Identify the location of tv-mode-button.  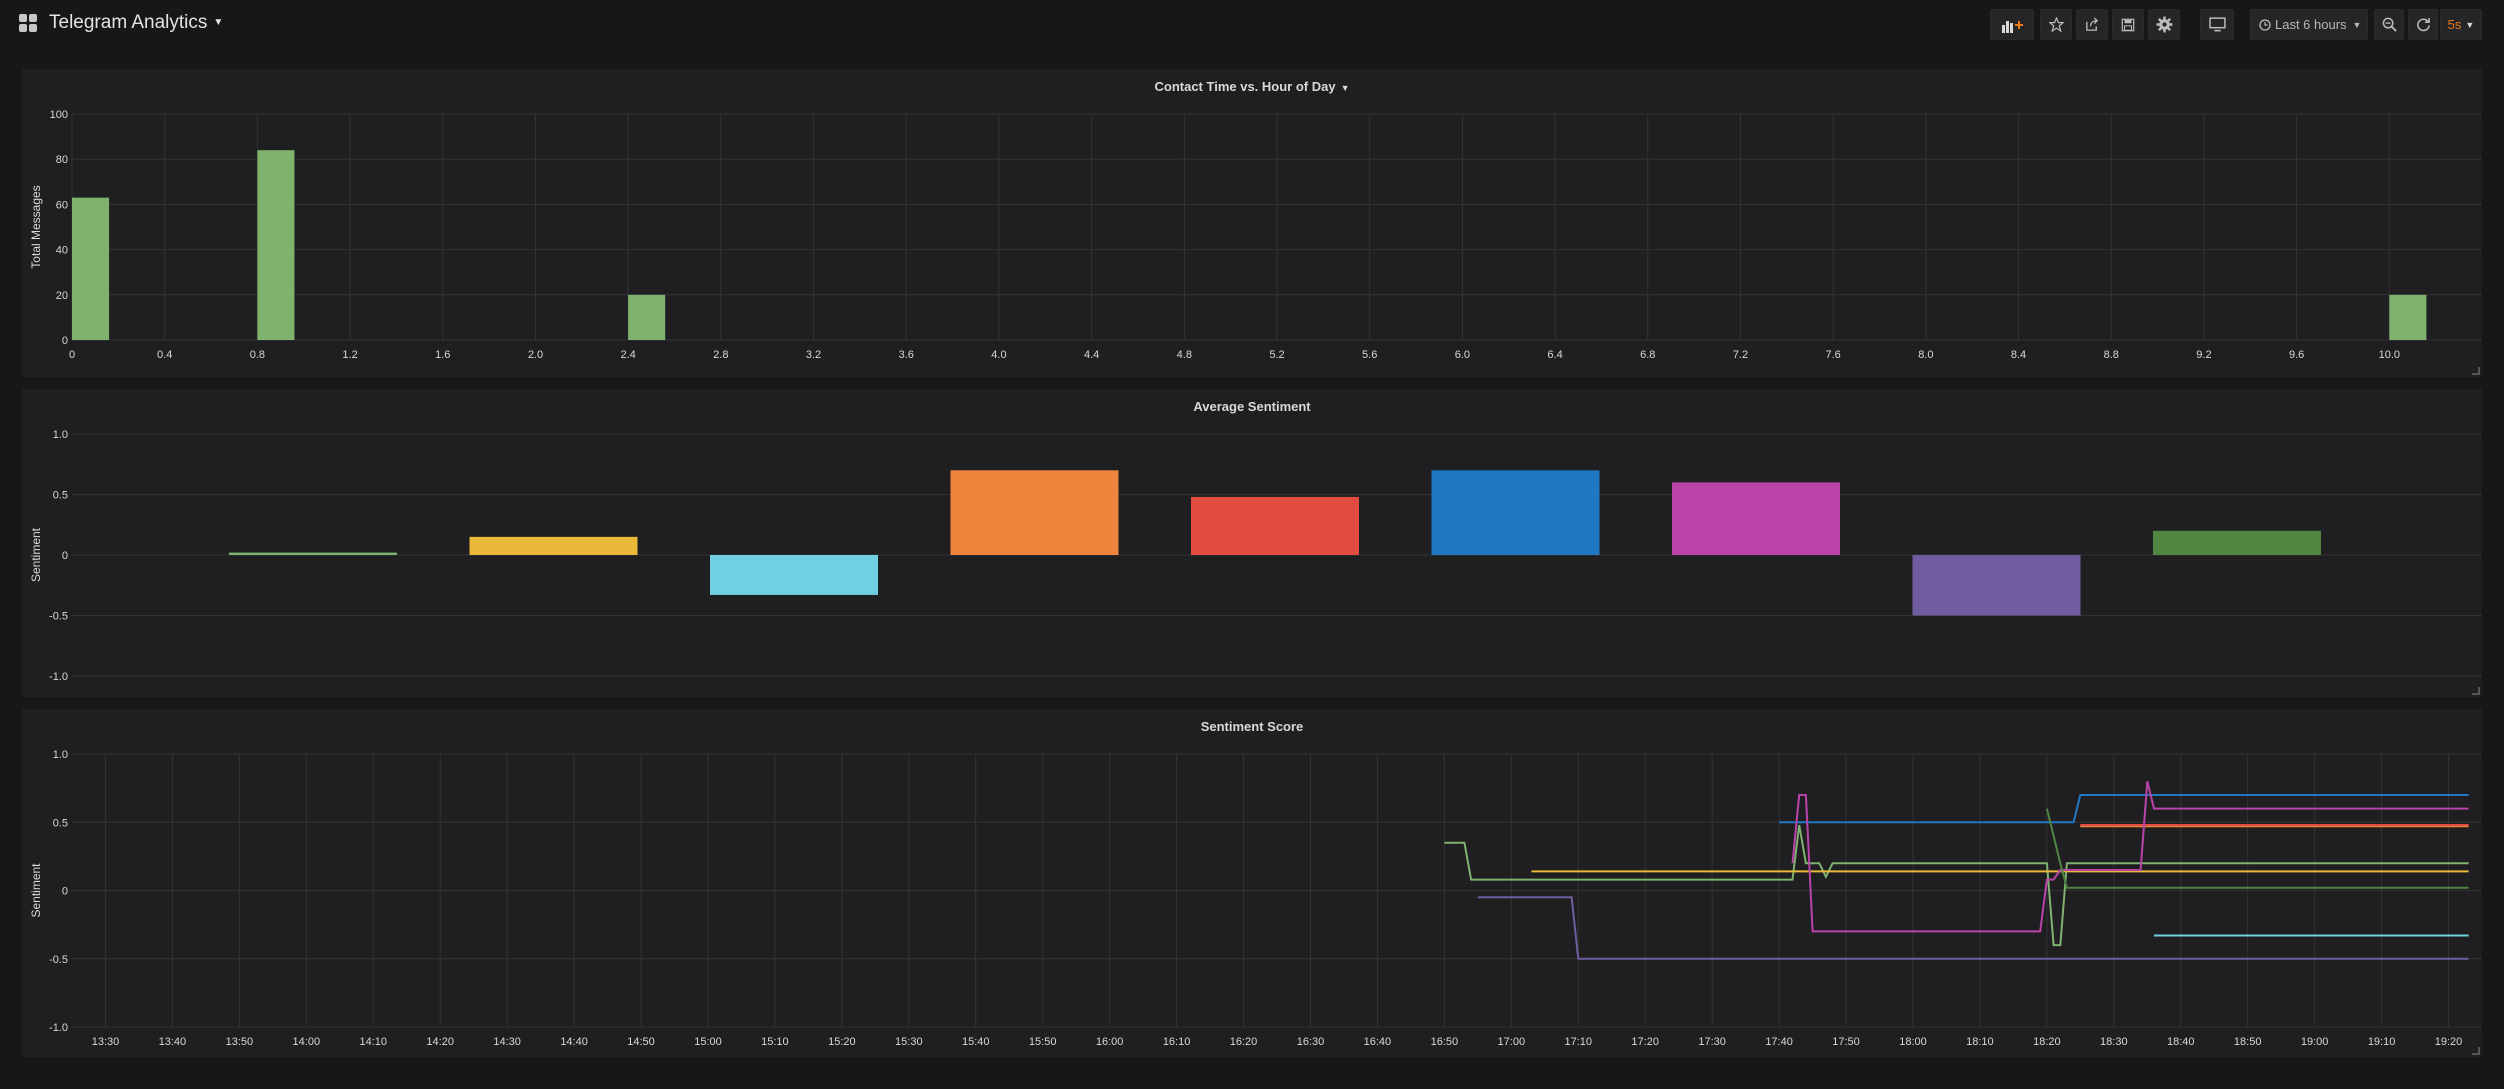
(2217, 24).